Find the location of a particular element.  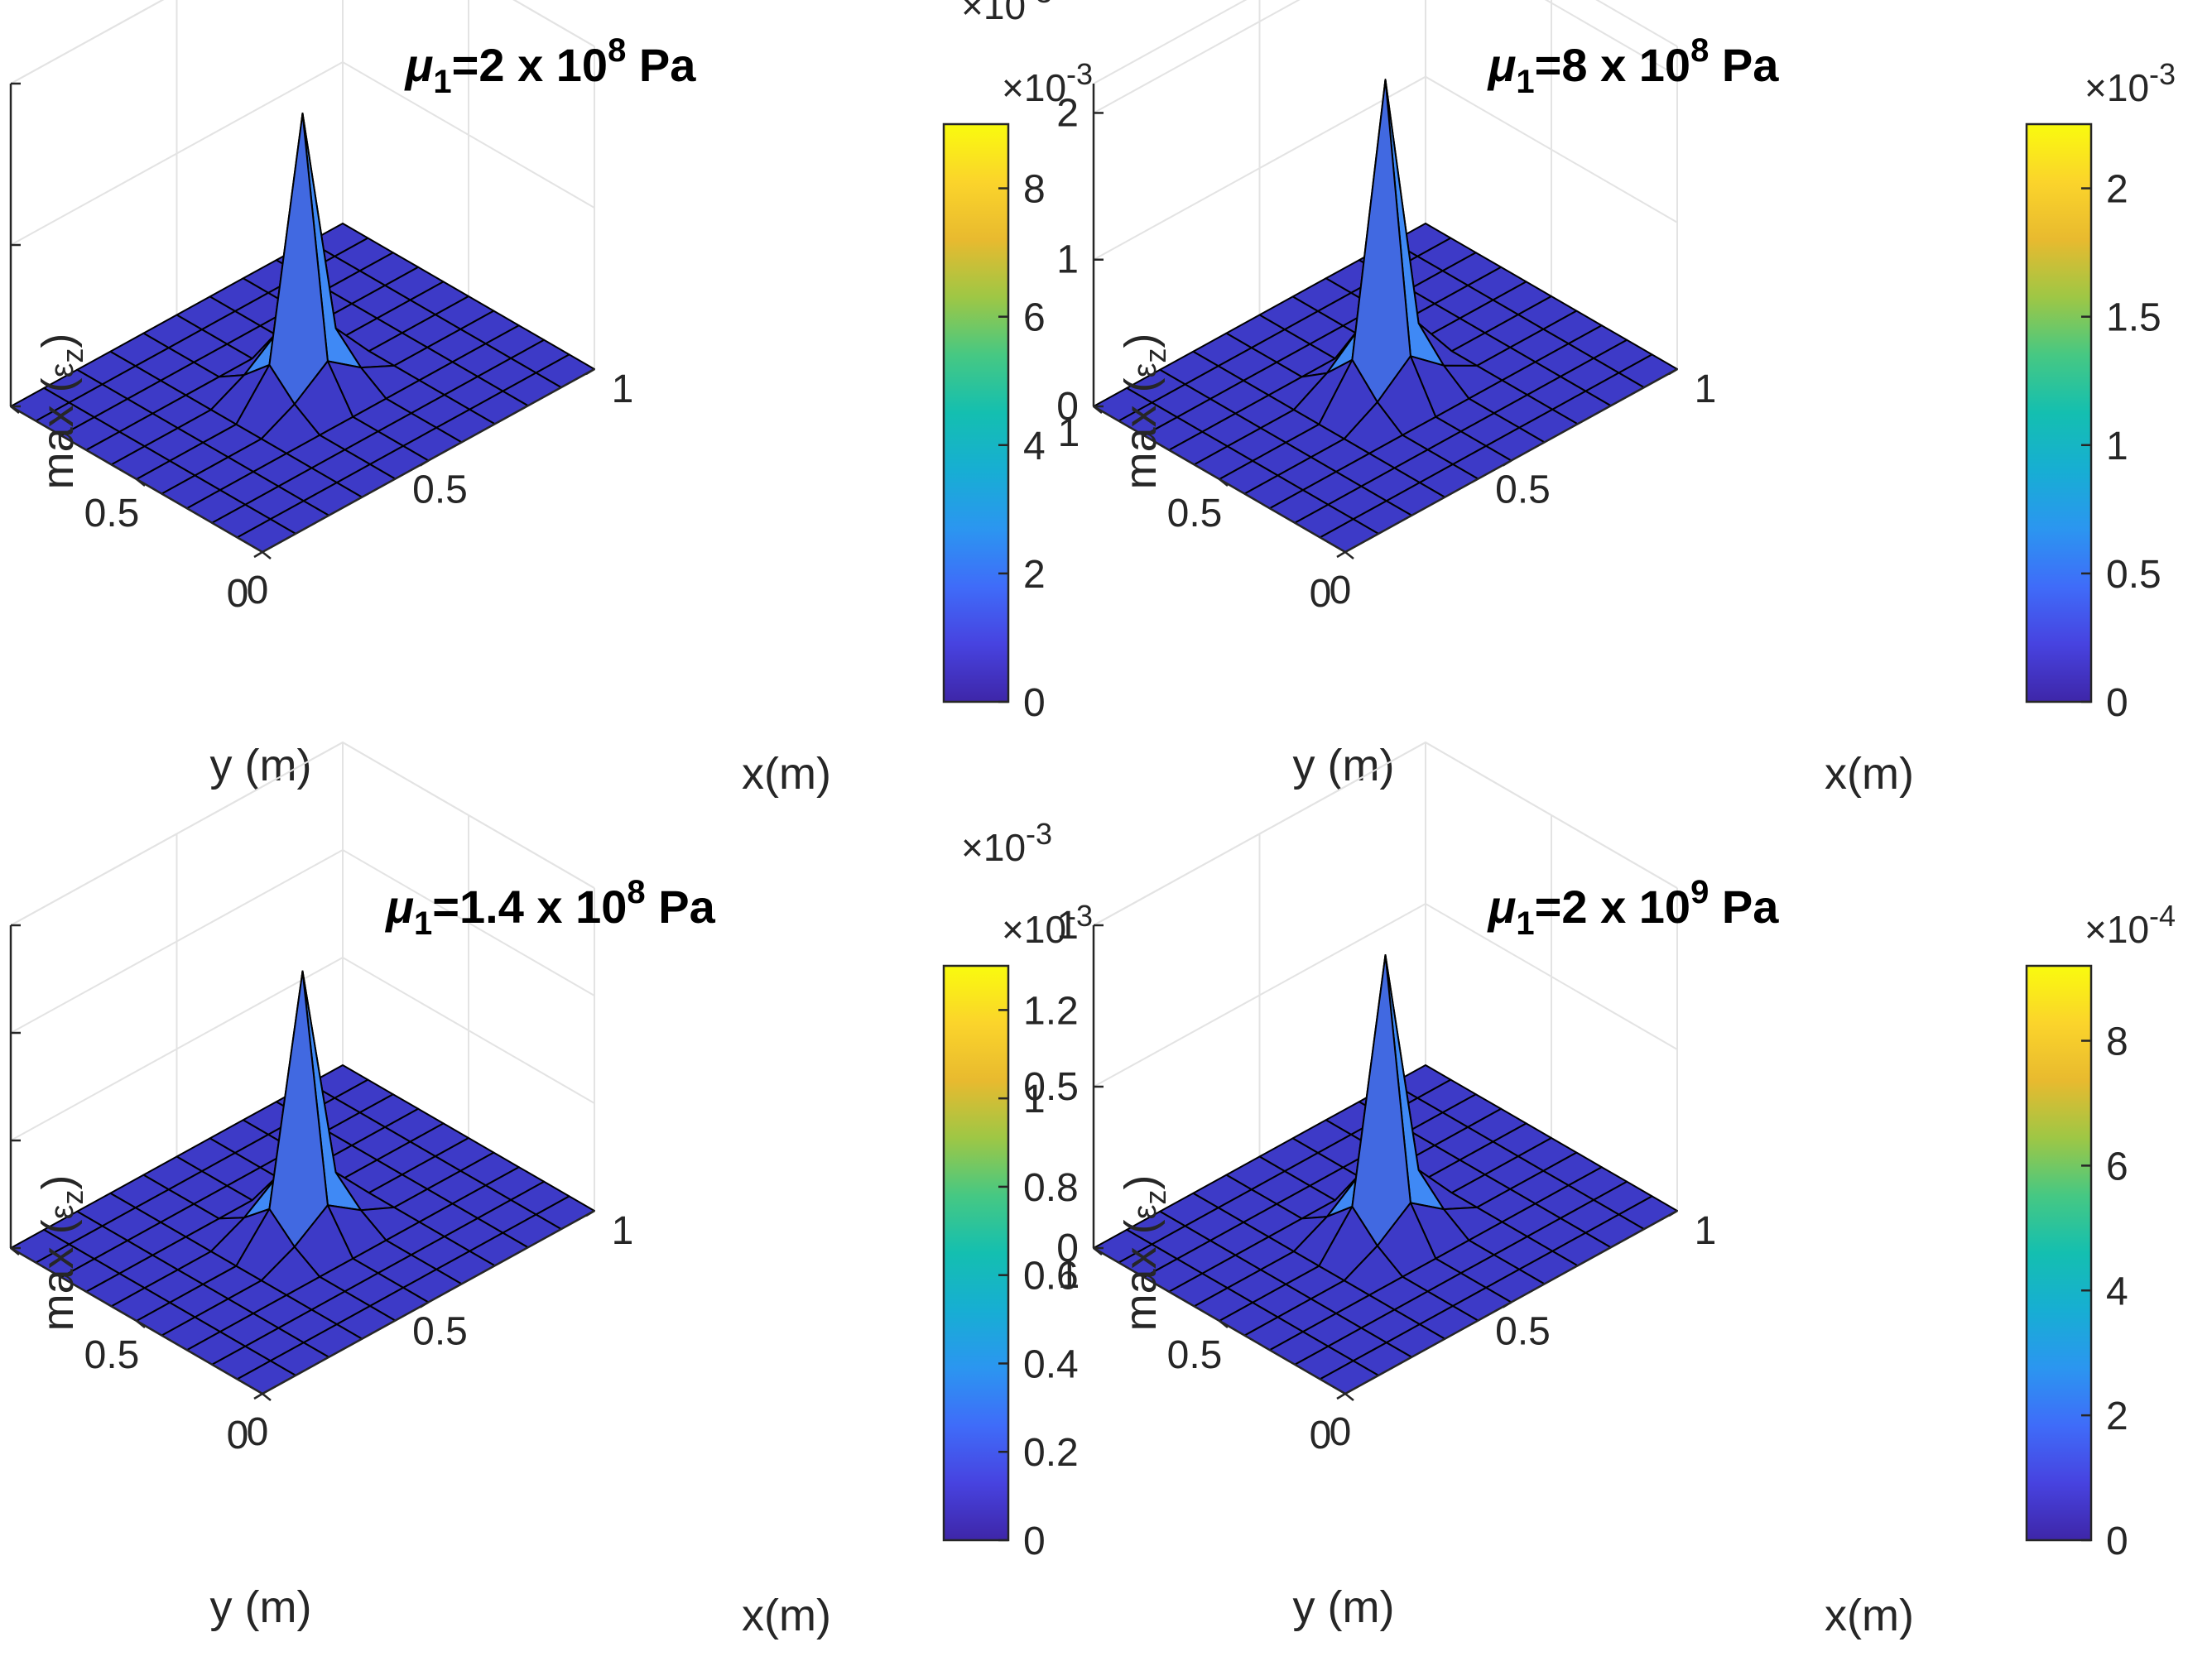

colorbar-tick-label: 6 is located at coordinates (1034, 318).